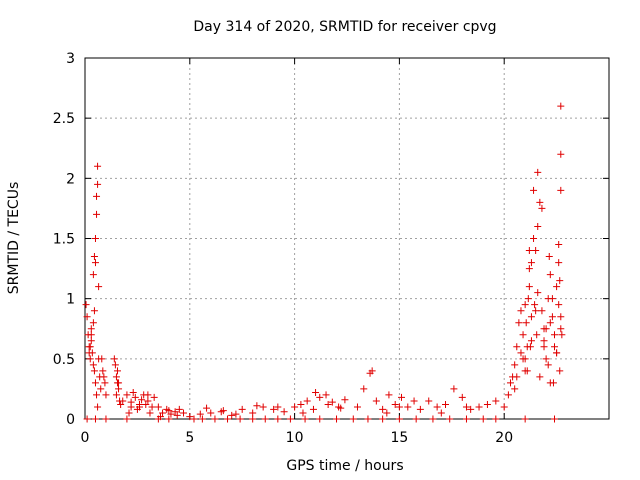 This screenshot has width=640, height=480. I want to click on y-tick-label: 1, so click(70, 300).